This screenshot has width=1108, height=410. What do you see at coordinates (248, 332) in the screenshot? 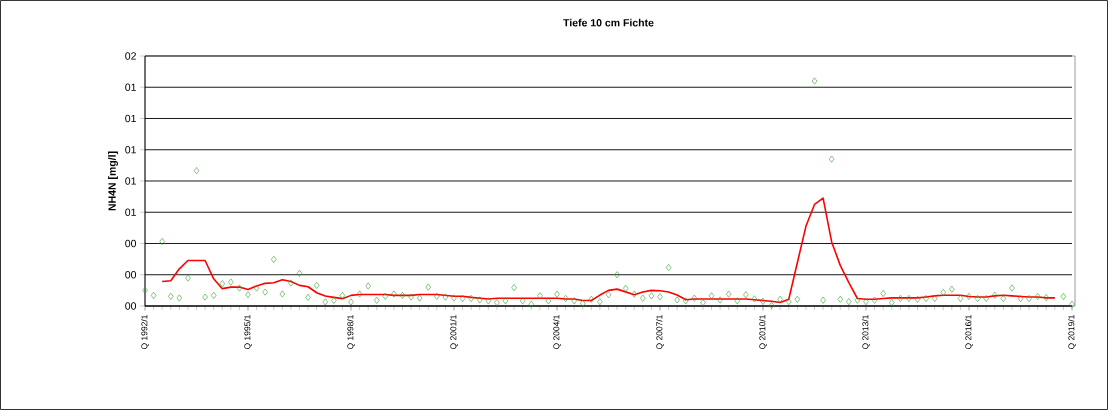
I see `x-tick-label: Q 1995/1` at bounding box center [248, 332].